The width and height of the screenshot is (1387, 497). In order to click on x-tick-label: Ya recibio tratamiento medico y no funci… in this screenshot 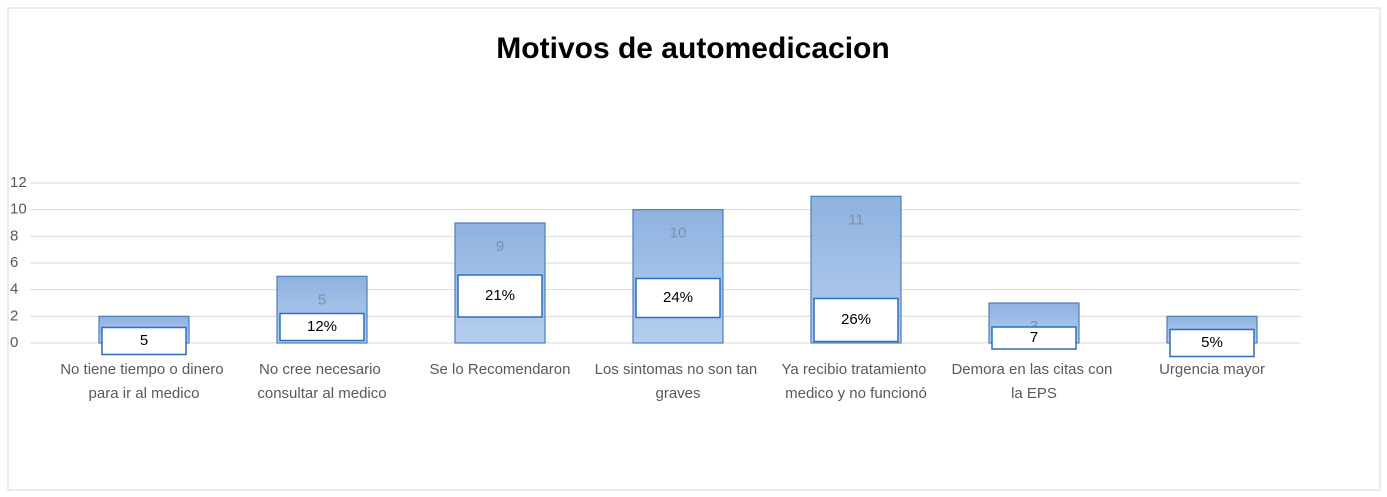, I will do `click(856, 381)`.